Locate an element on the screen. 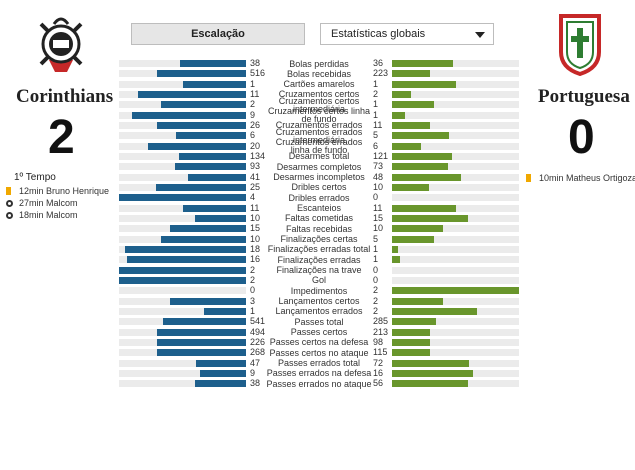  stat-label: Finalizações erradas total is located at coordinates (319, 249).